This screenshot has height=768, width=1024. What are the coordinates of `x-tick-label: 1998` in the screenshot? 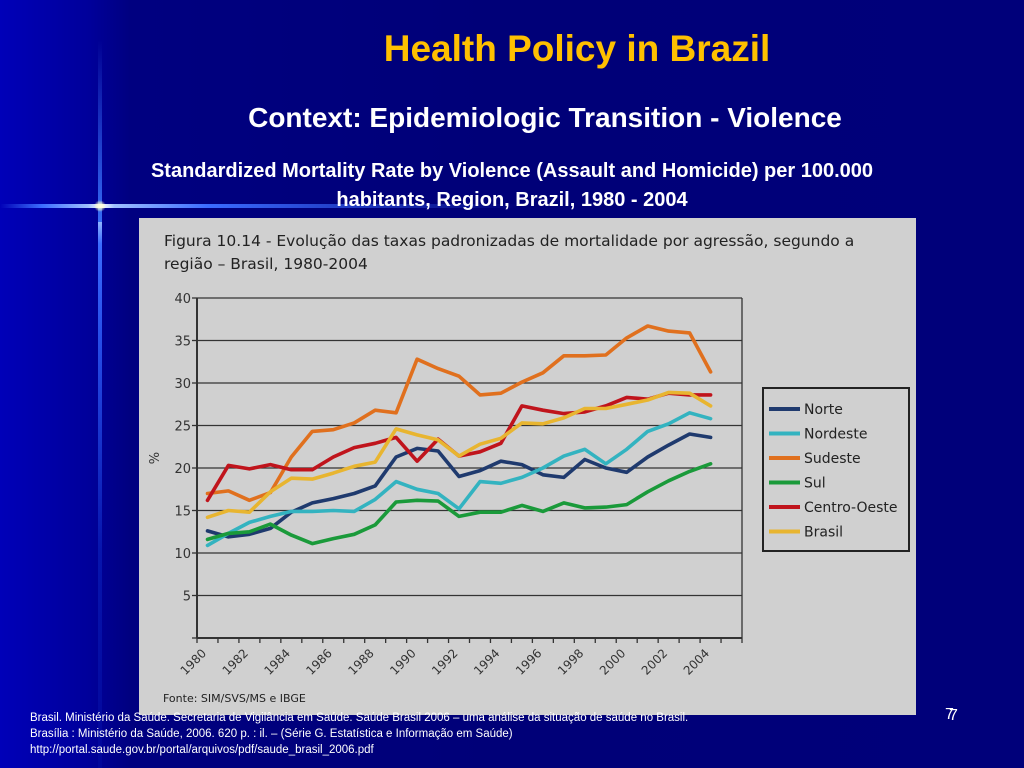 It's located at (570, 661).